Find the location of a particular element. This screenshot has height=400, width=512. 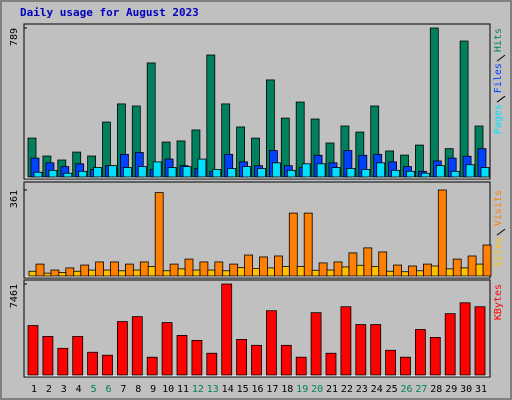

x-tick-label: 23 is located at coordinates (362, 389).